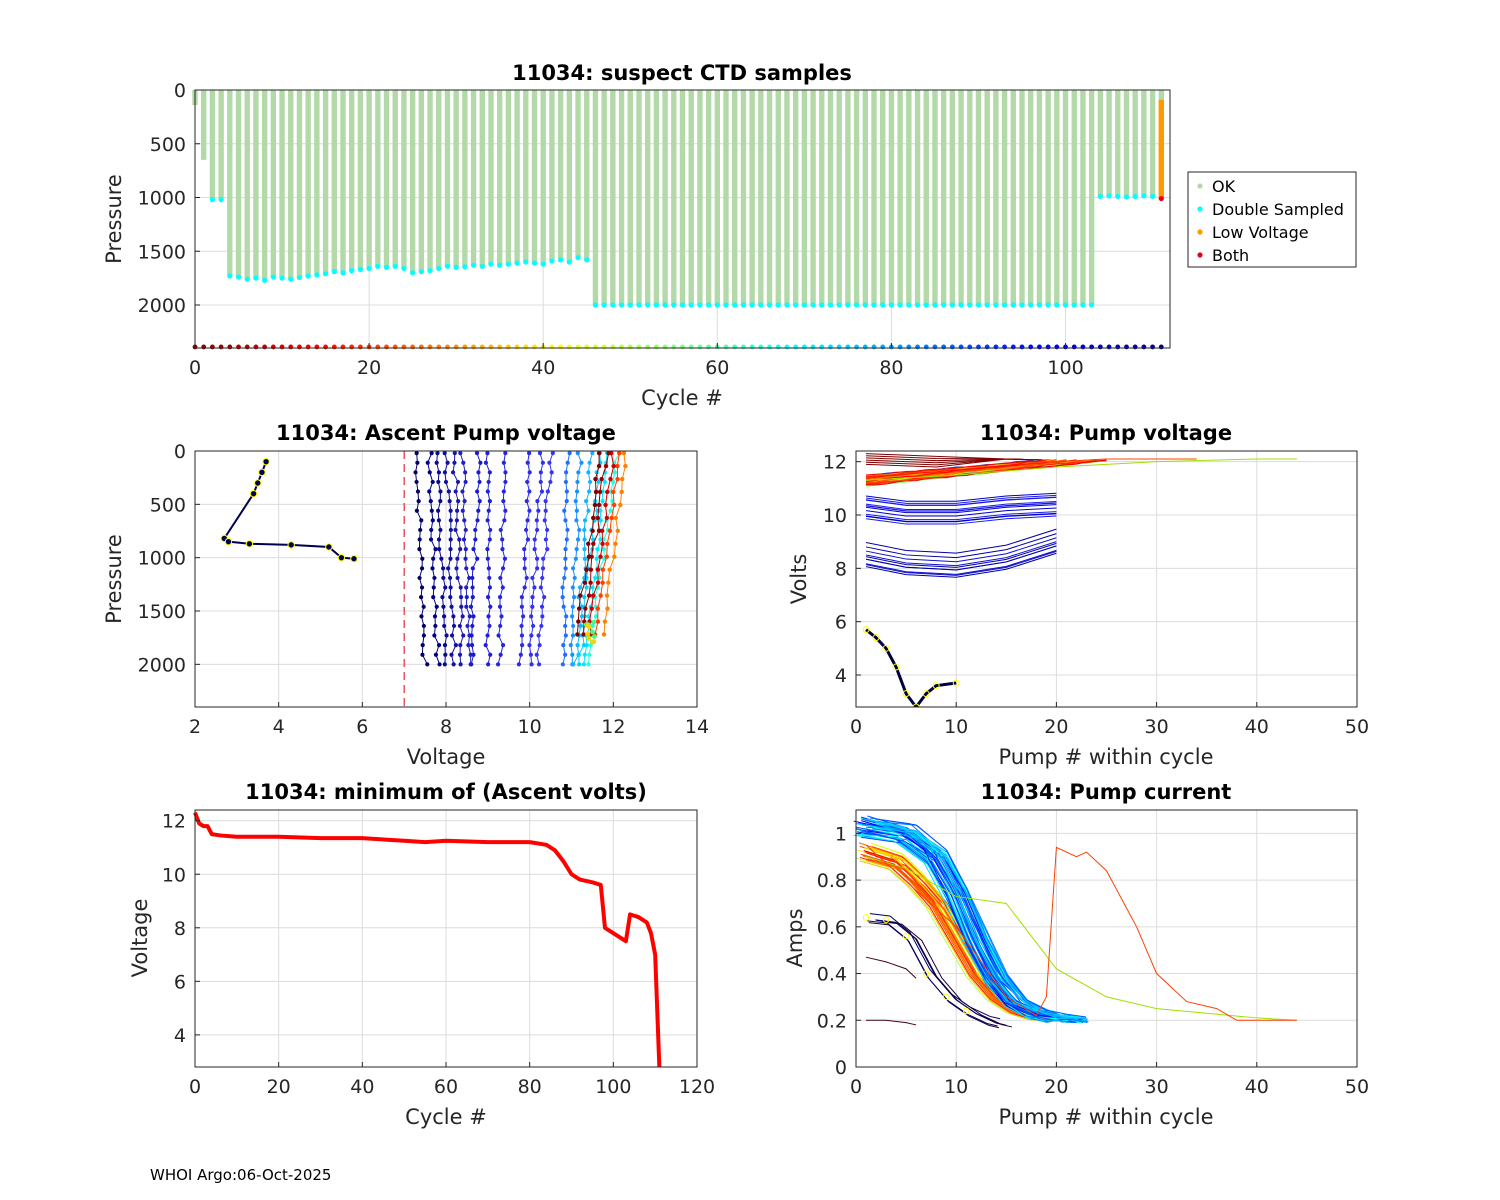  What do you see at coordinates (799, 579) in the screenshot?
I see `pump-voltage-ylabel: Volts` at bounding box center [799, 579].